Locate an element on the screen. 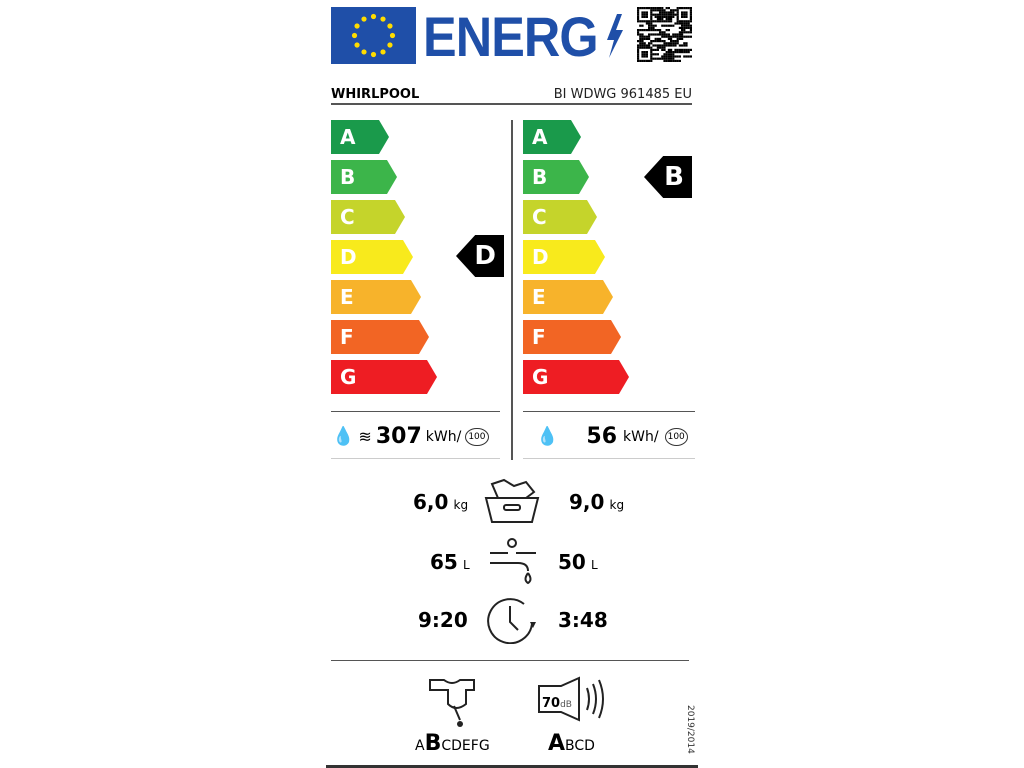  brand-name: WHIRLPOOL is located at coordinates (375, 94).